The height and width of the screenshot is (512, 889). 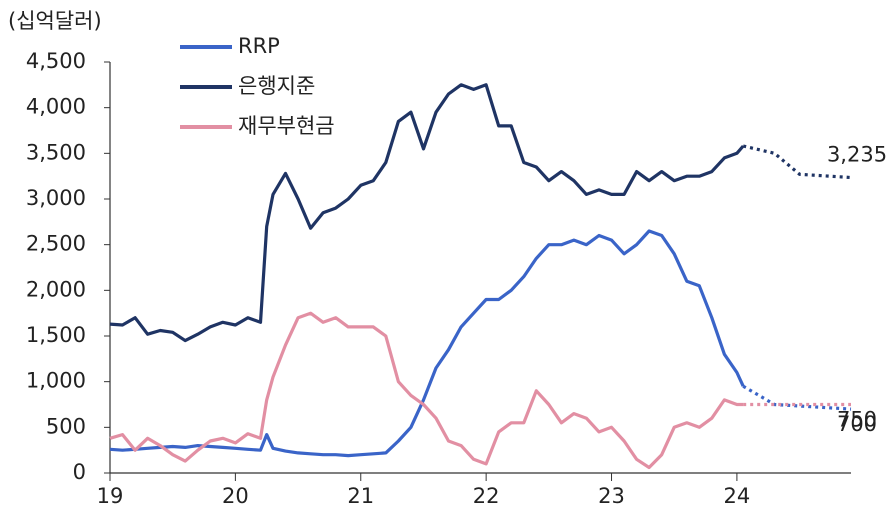 I want to click on legend-label: 재무부현금, so click(x=286, y=126).